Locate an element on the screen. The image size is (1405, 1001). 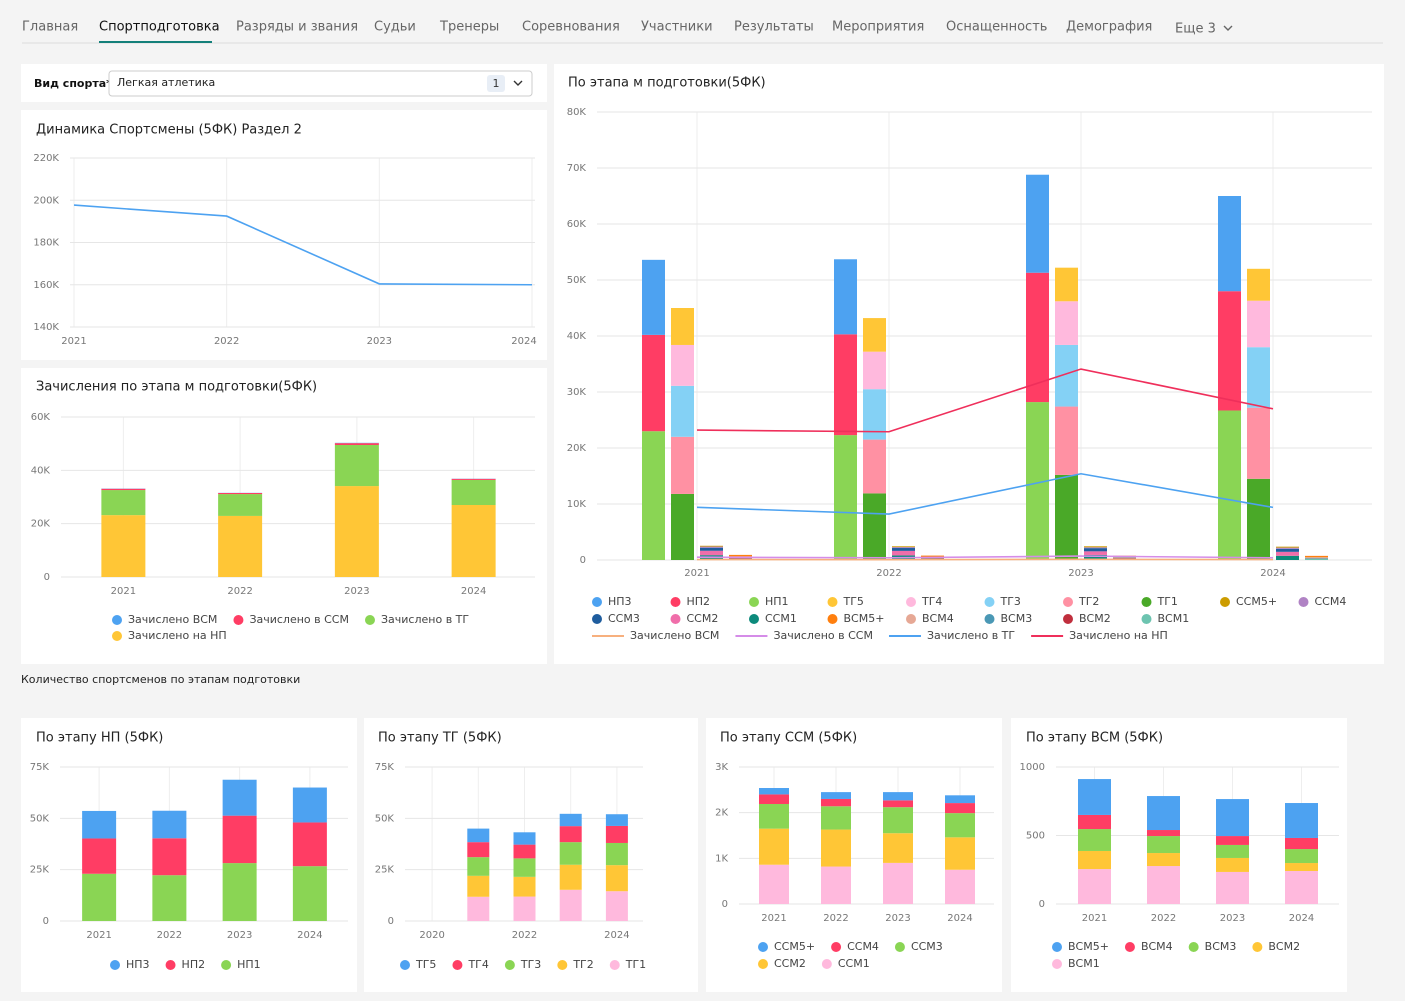
filter-count: 1 is located at coordinates (496, 83).